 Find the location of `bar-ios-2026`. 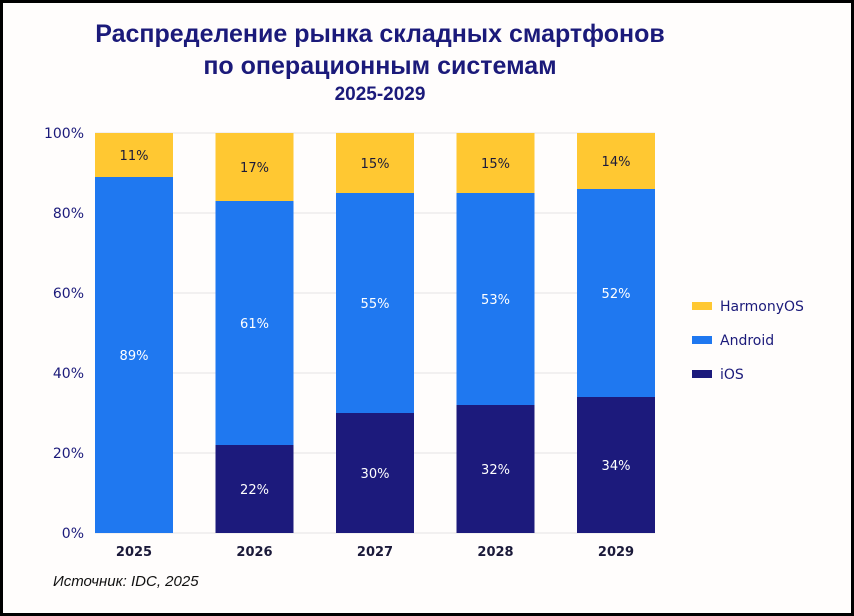

bar-ios-2026 is located at coordinates (254, 489).